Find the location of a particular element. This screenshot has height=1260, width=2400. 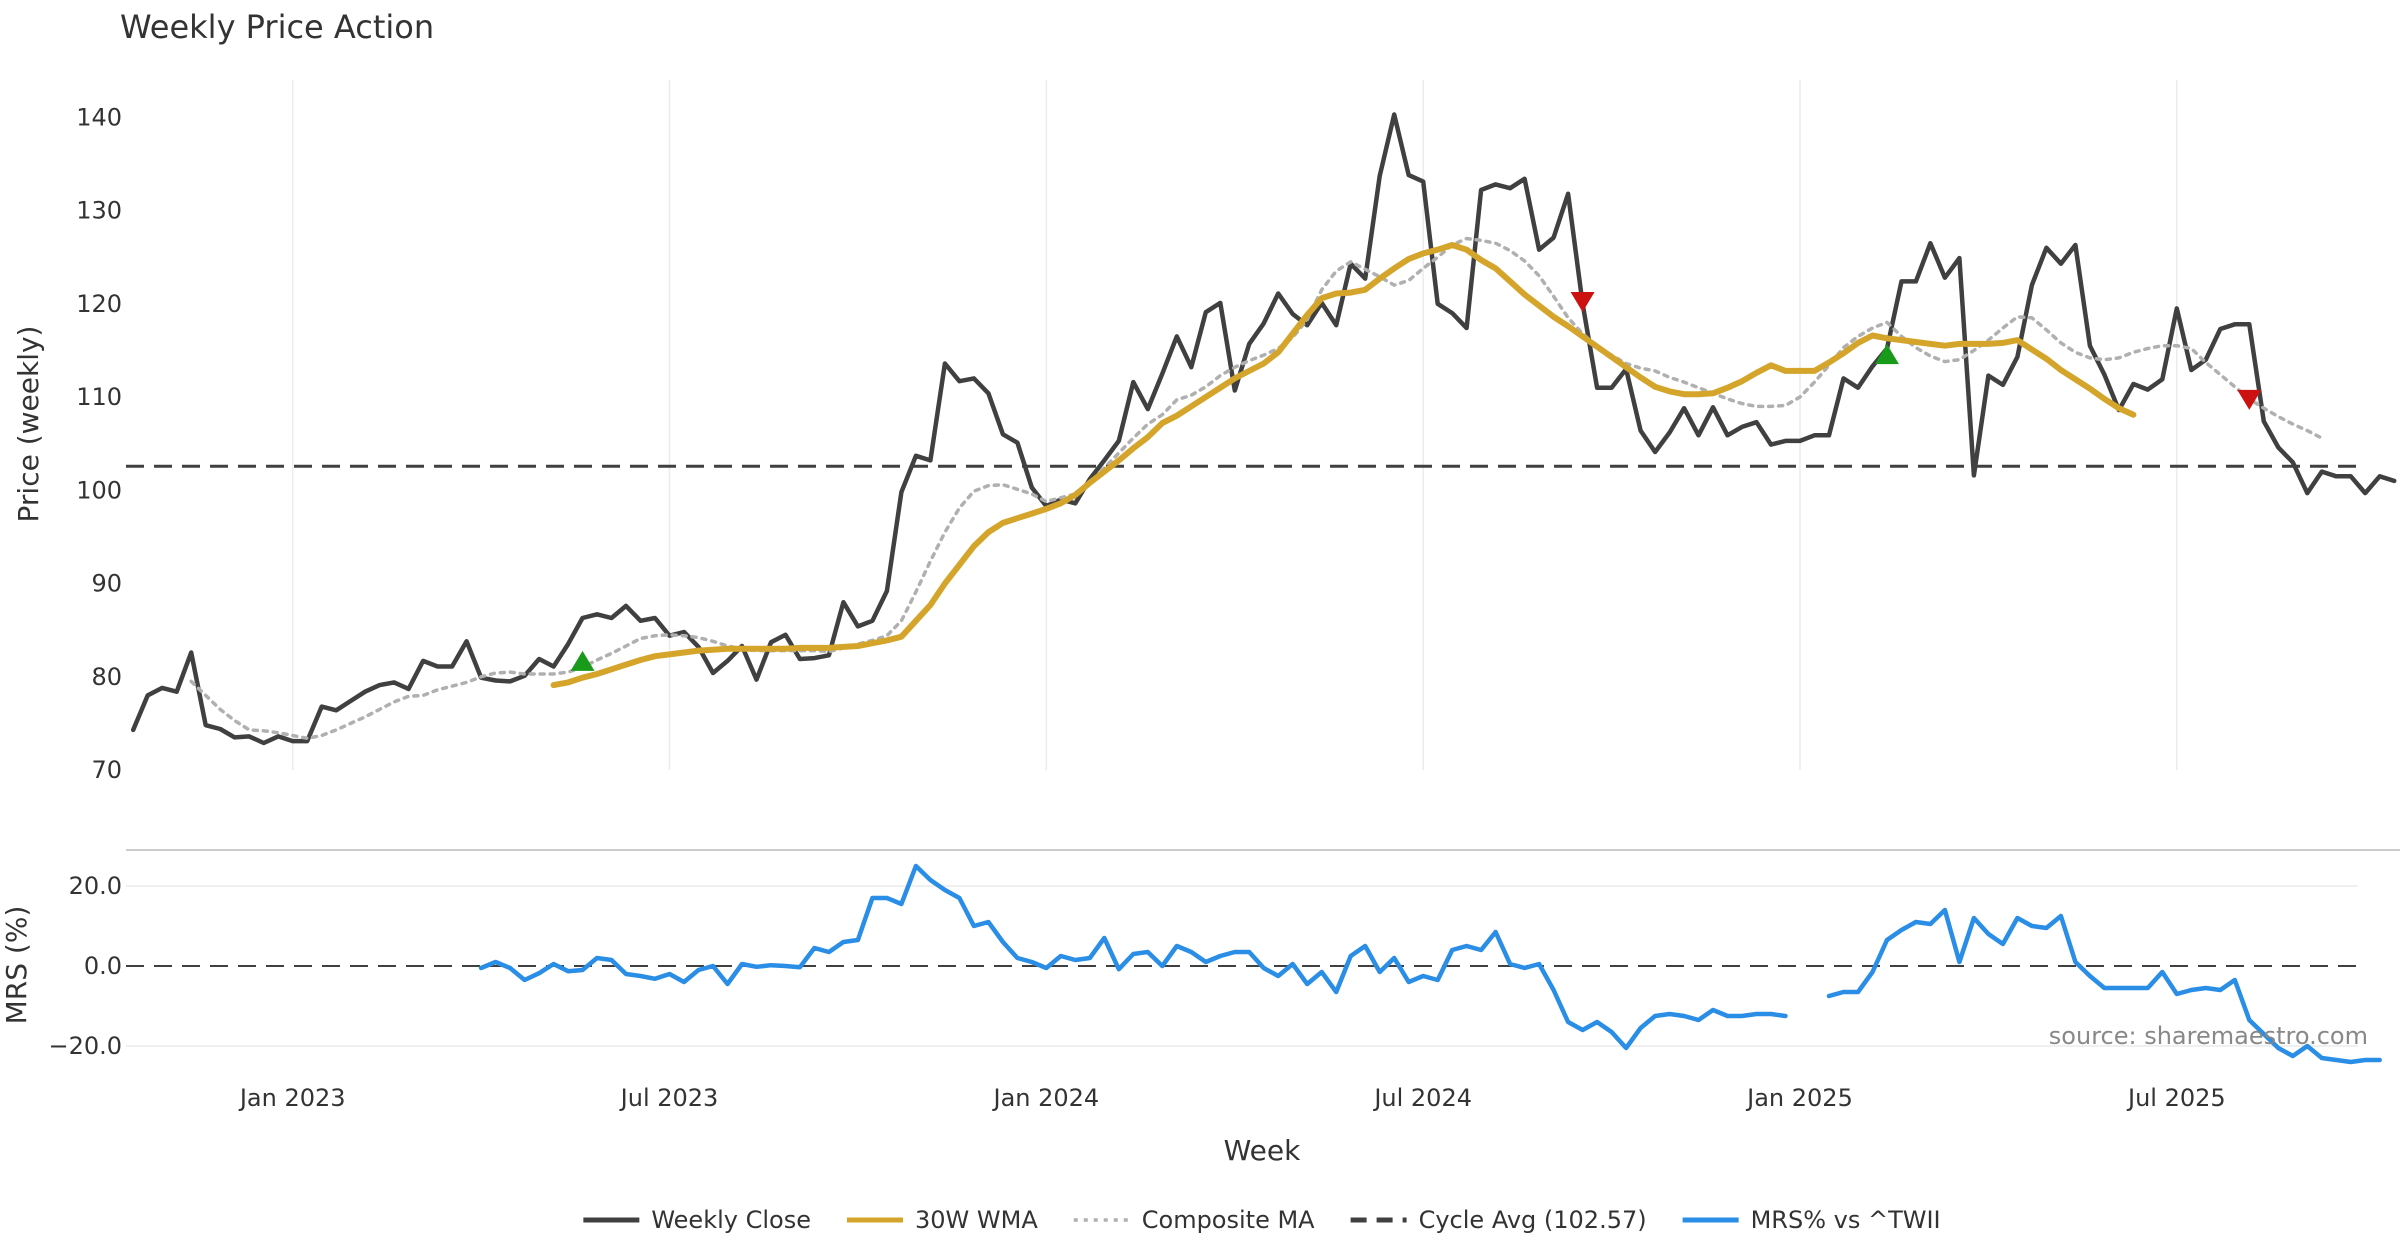

x-tick-label: Jan 2025 is located at coordinates (1799, 1098).